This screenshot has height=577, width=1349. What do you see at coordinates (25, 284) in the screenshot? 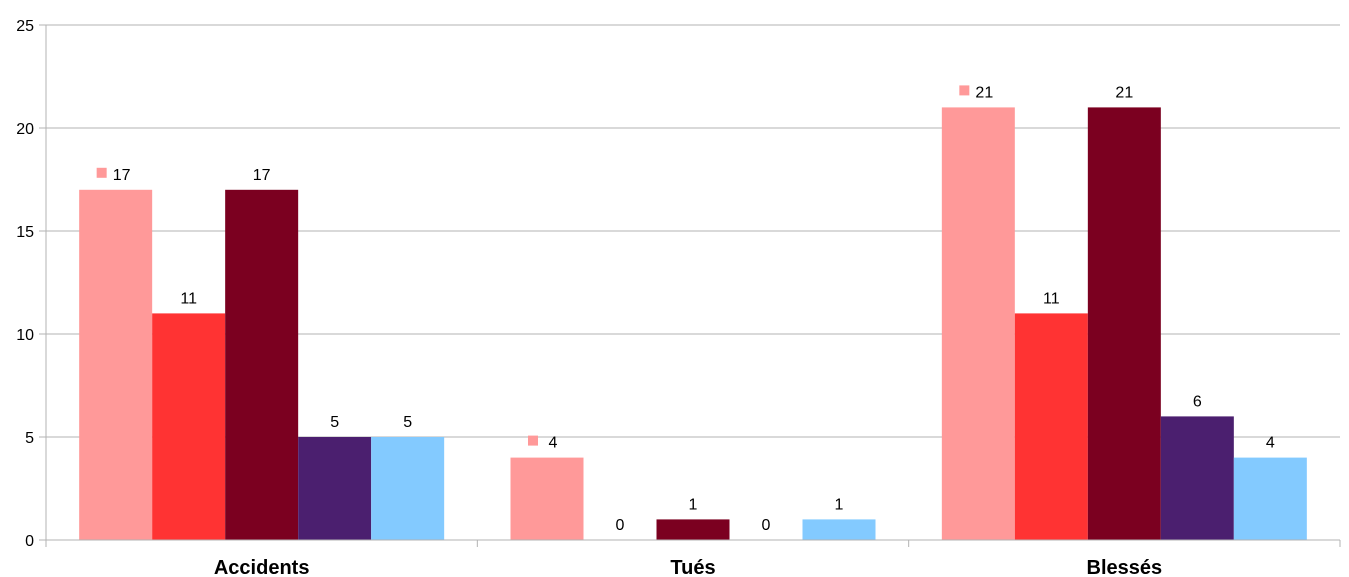
I see `y-axis-tick-labels: 0 5 10 15 20 25` at bounding box center [25, 284].